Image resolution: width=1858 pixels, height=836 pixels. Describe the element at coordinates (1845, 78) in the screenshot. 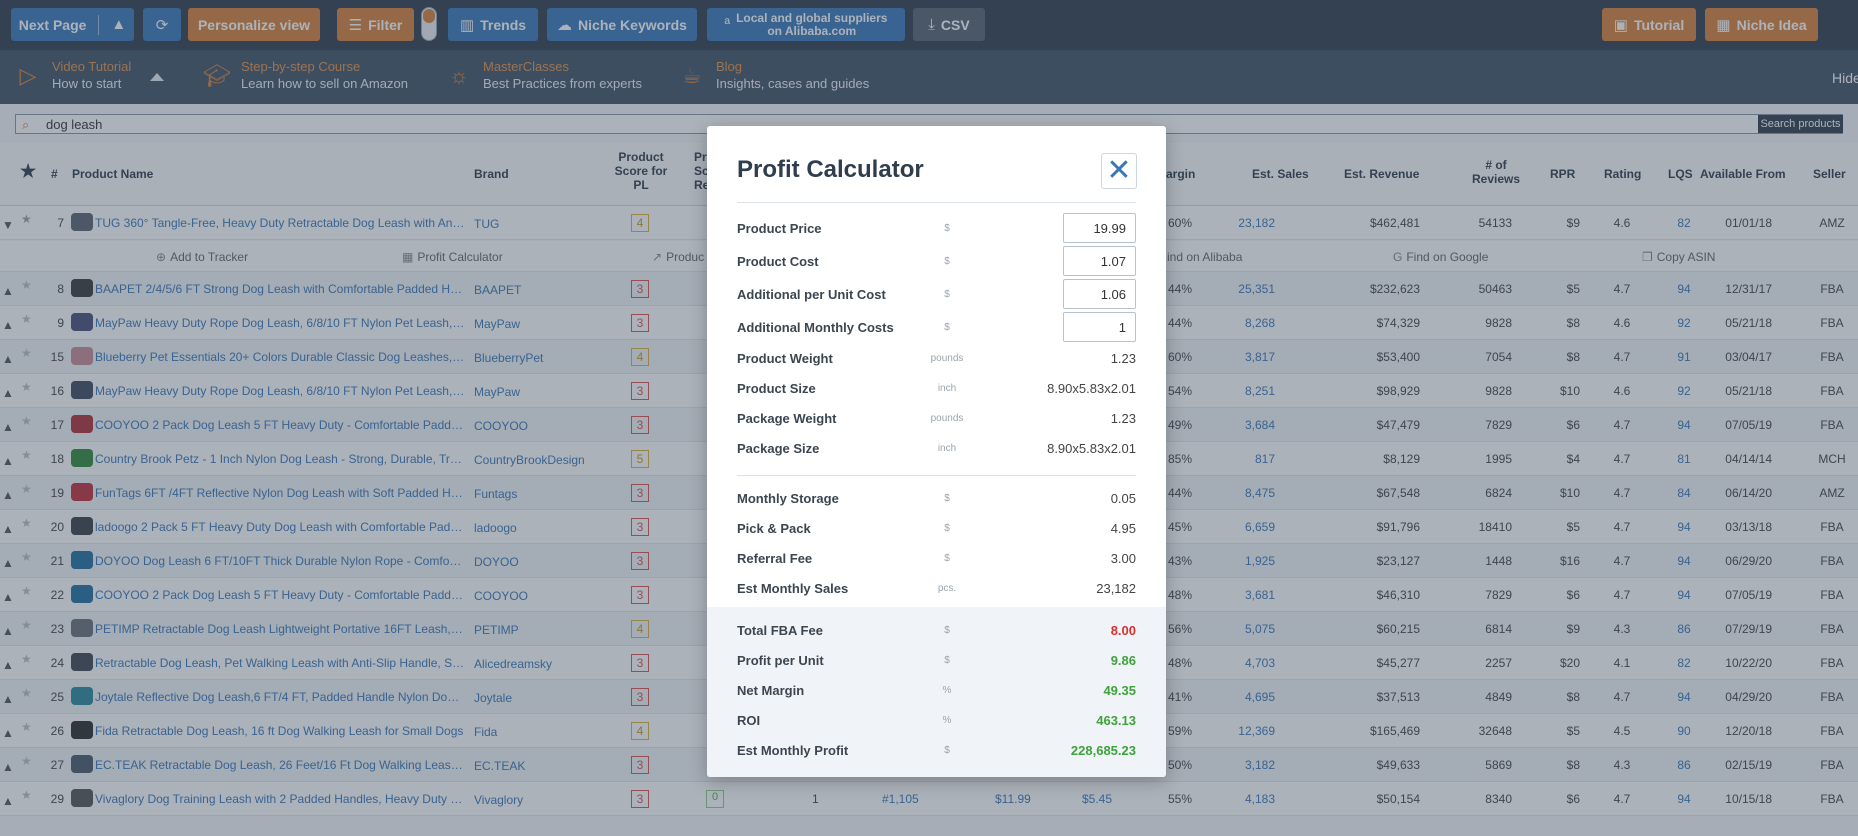

I see `hide-learning-bar-link: Hide` at that location.